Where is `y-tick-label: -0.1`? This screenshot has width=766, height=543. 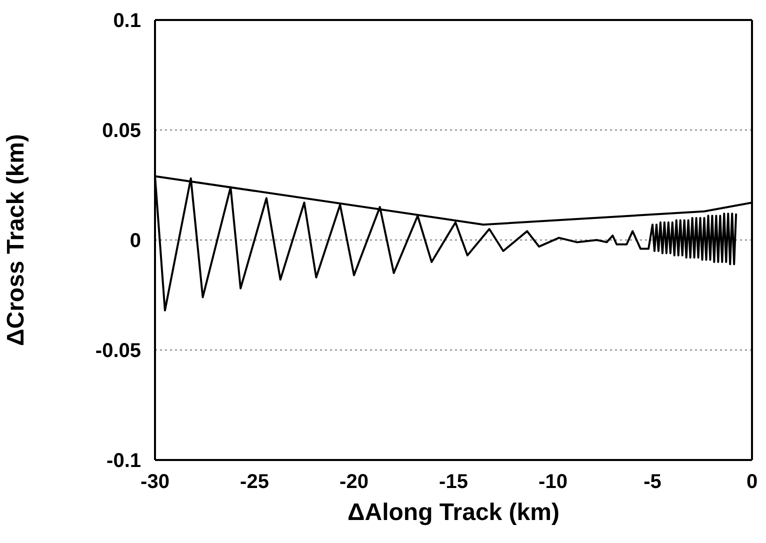
y-tick-label: -0.1 is located at coordinates (123, 461).